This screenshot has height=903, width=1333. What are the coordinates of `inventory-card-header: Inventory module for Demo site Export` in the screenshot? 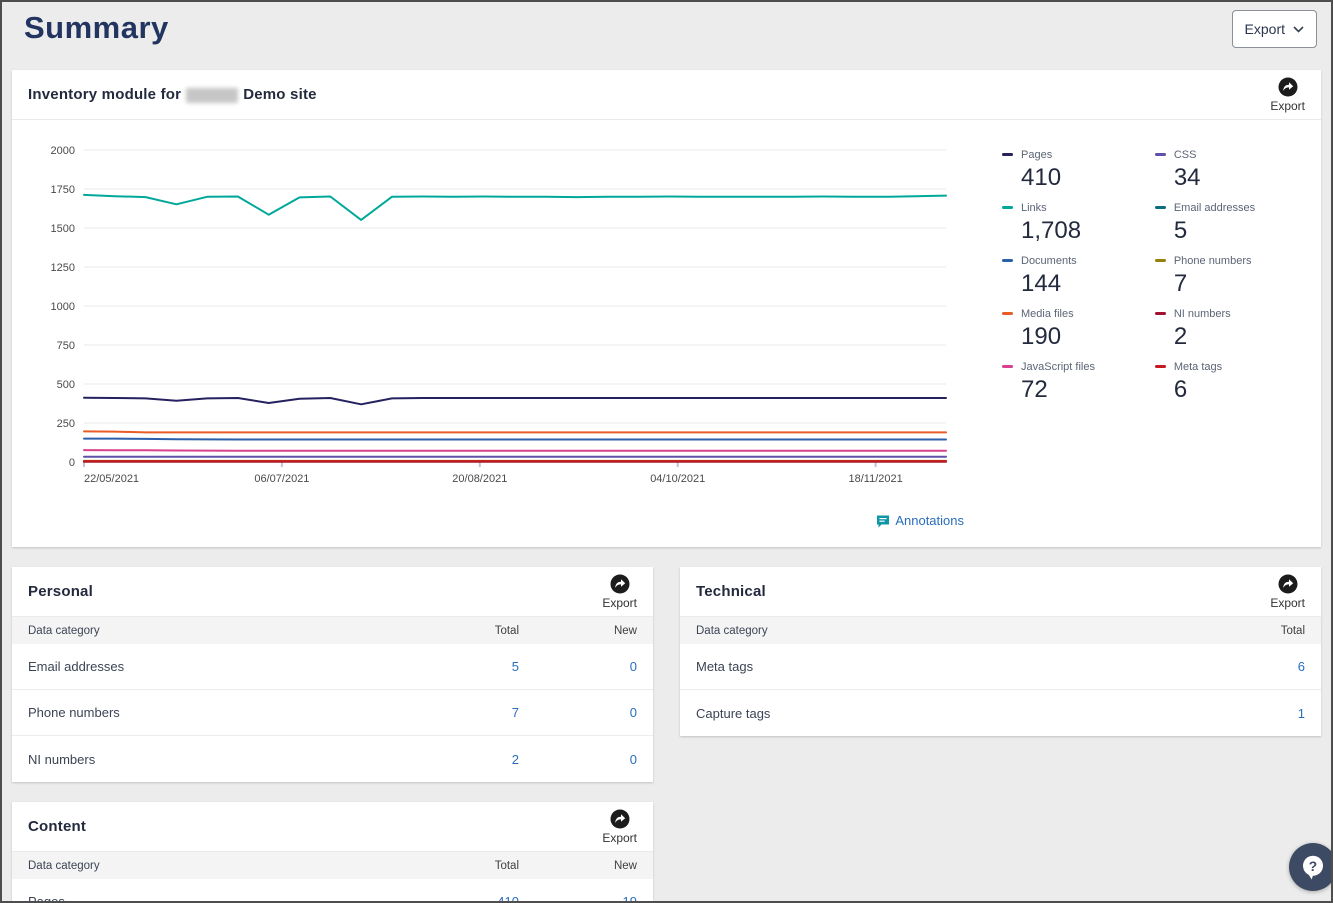 It's located at (666, 95).